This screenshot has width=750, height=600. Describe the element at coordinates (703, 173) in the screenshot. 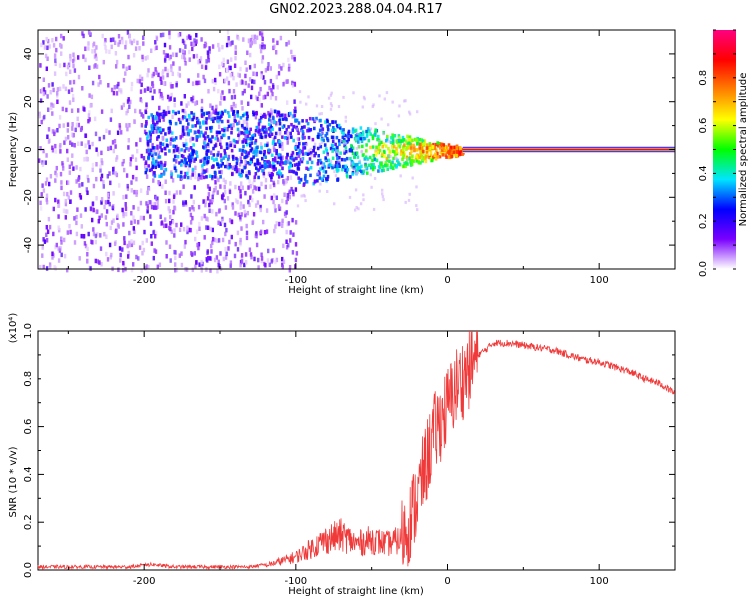

I see `colorbar-tick-label: 0.4` at that location.